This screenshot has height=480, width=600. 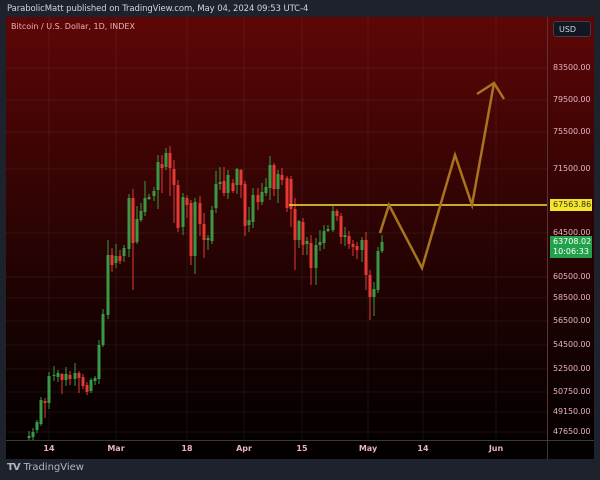 I want to click on price-tick-label: 54500.00, so click(x=572, y=344).